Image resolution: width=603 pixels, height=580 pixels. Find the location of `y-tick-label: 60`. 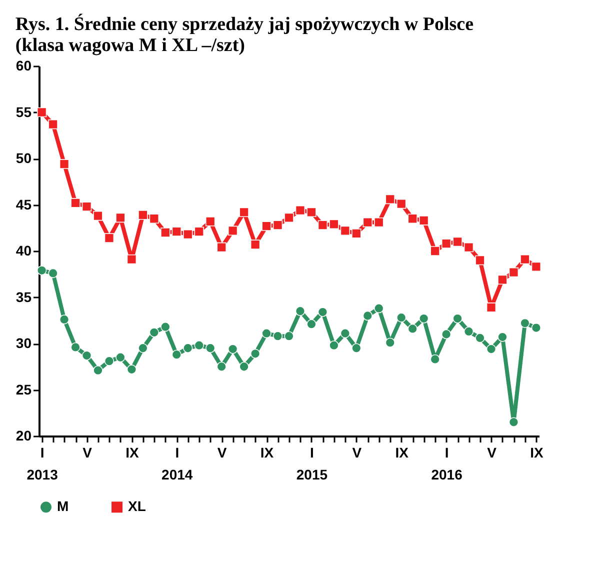

y-tick-label: 60 is located at coordinates (24, 66).